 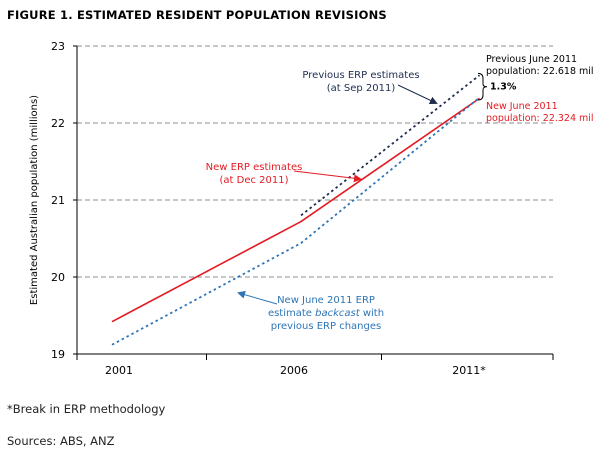 What do you see at coordinates (58, 277) in the screenshot?
I see `y-tick-label-20: 20` at bounding box center [58, 277].